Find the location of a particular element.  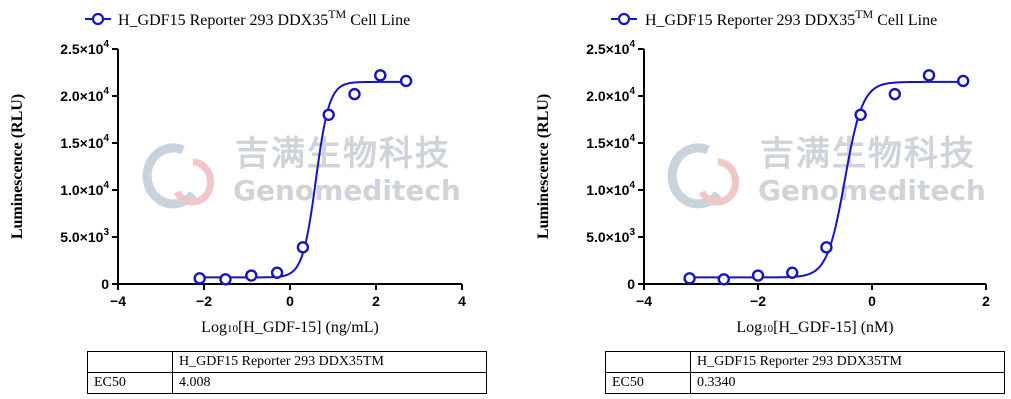

x-axis-label: Log10[H_GDF-15] (nM) is located at coordinates (814, 327).